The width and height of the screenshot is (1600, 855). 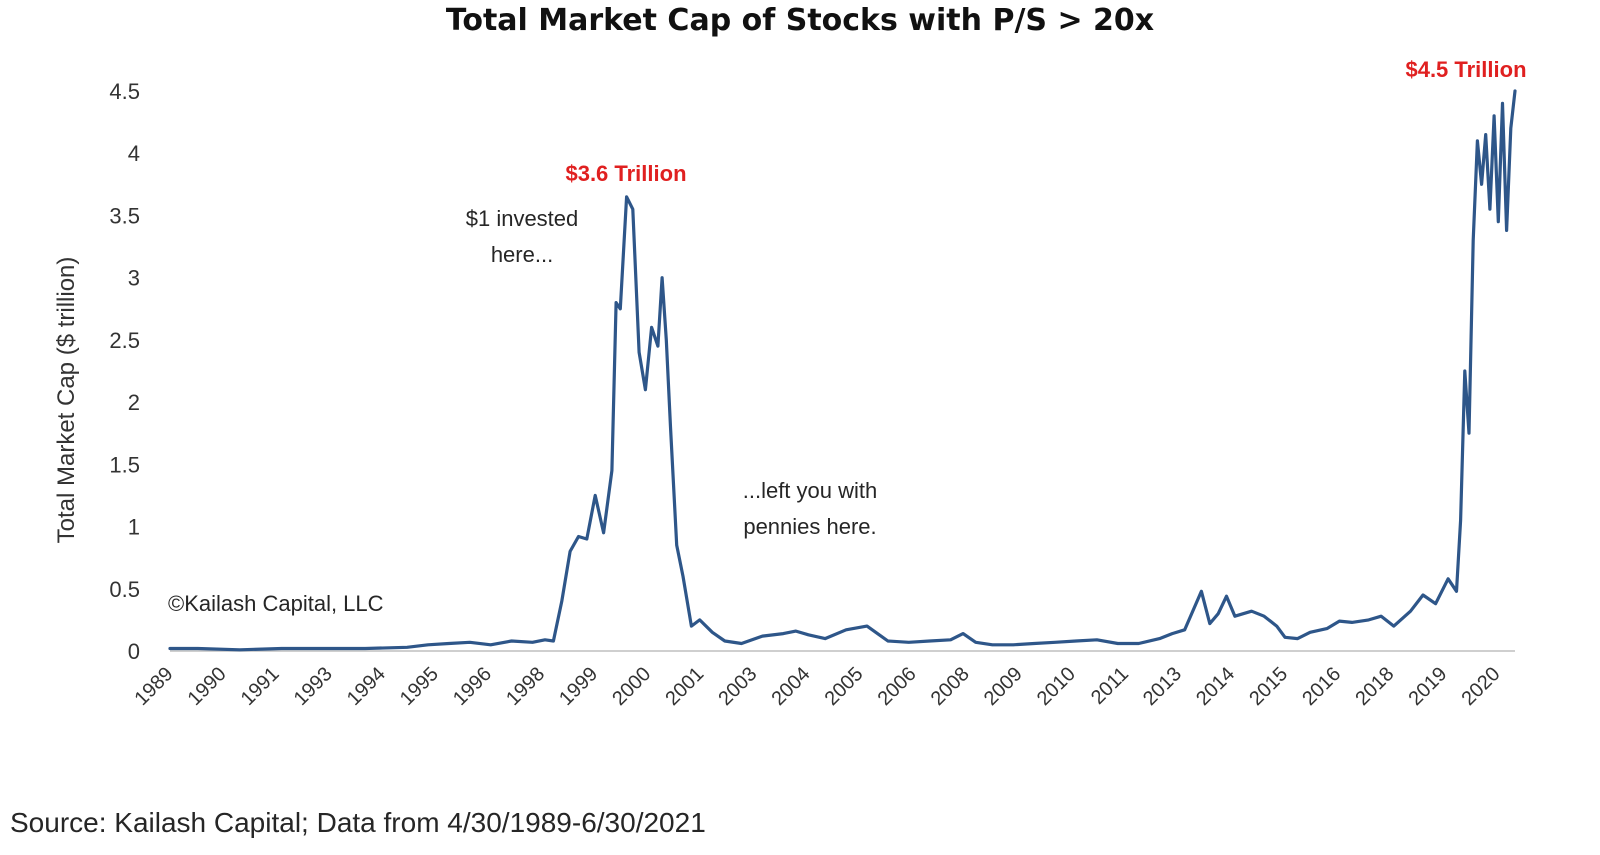 What do you see at coordinates (134, 153) in the screenshot?
I see `y-tick-label: 4` at bounding box center [134, 153].